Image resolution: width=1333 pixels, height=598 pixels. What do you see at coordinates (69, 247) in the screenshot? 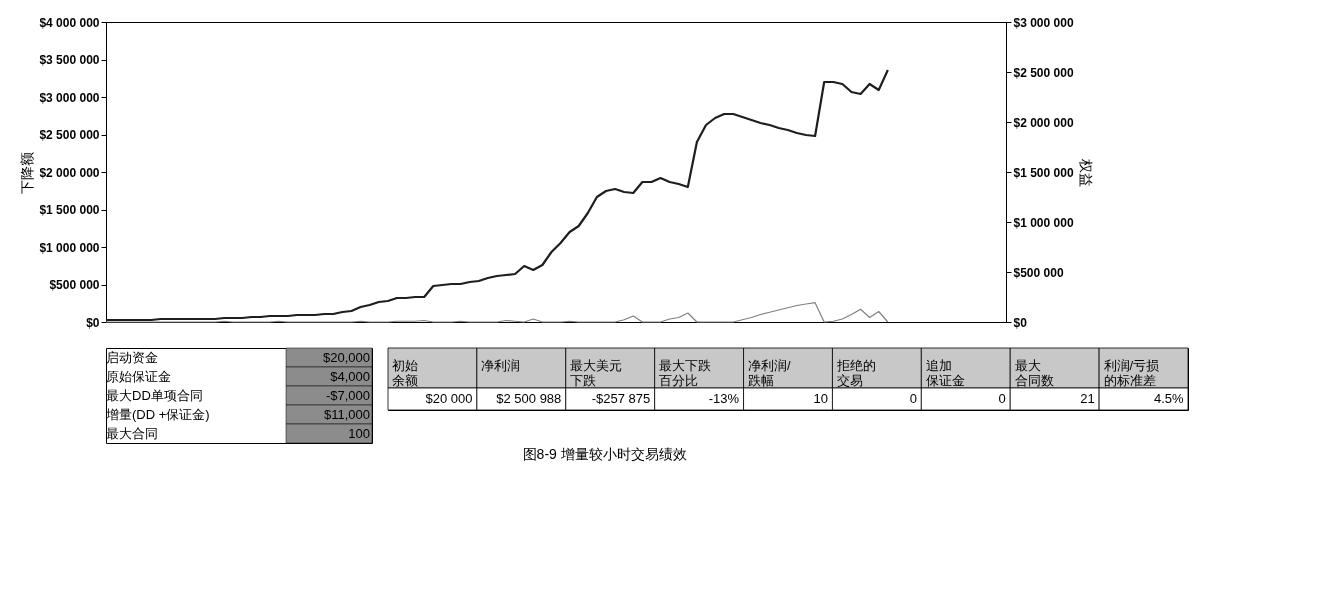
I see `y-tick-label: $1 000 000` at bounding box center [69, 247].